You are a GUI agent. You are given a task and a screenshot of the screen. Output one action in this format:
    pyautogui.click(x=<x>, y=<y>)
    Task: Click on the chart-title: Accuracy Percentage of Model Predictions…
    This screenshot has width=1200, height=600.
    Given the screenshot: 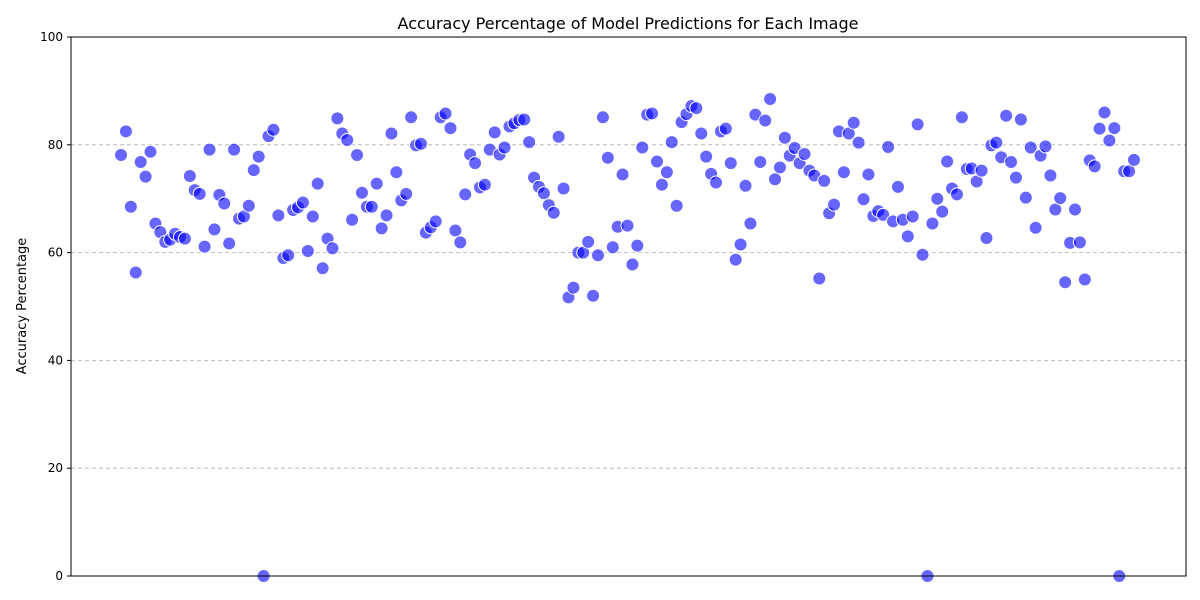 What is the action you would take?
    pyautogui.click(x=628, y=23)
    